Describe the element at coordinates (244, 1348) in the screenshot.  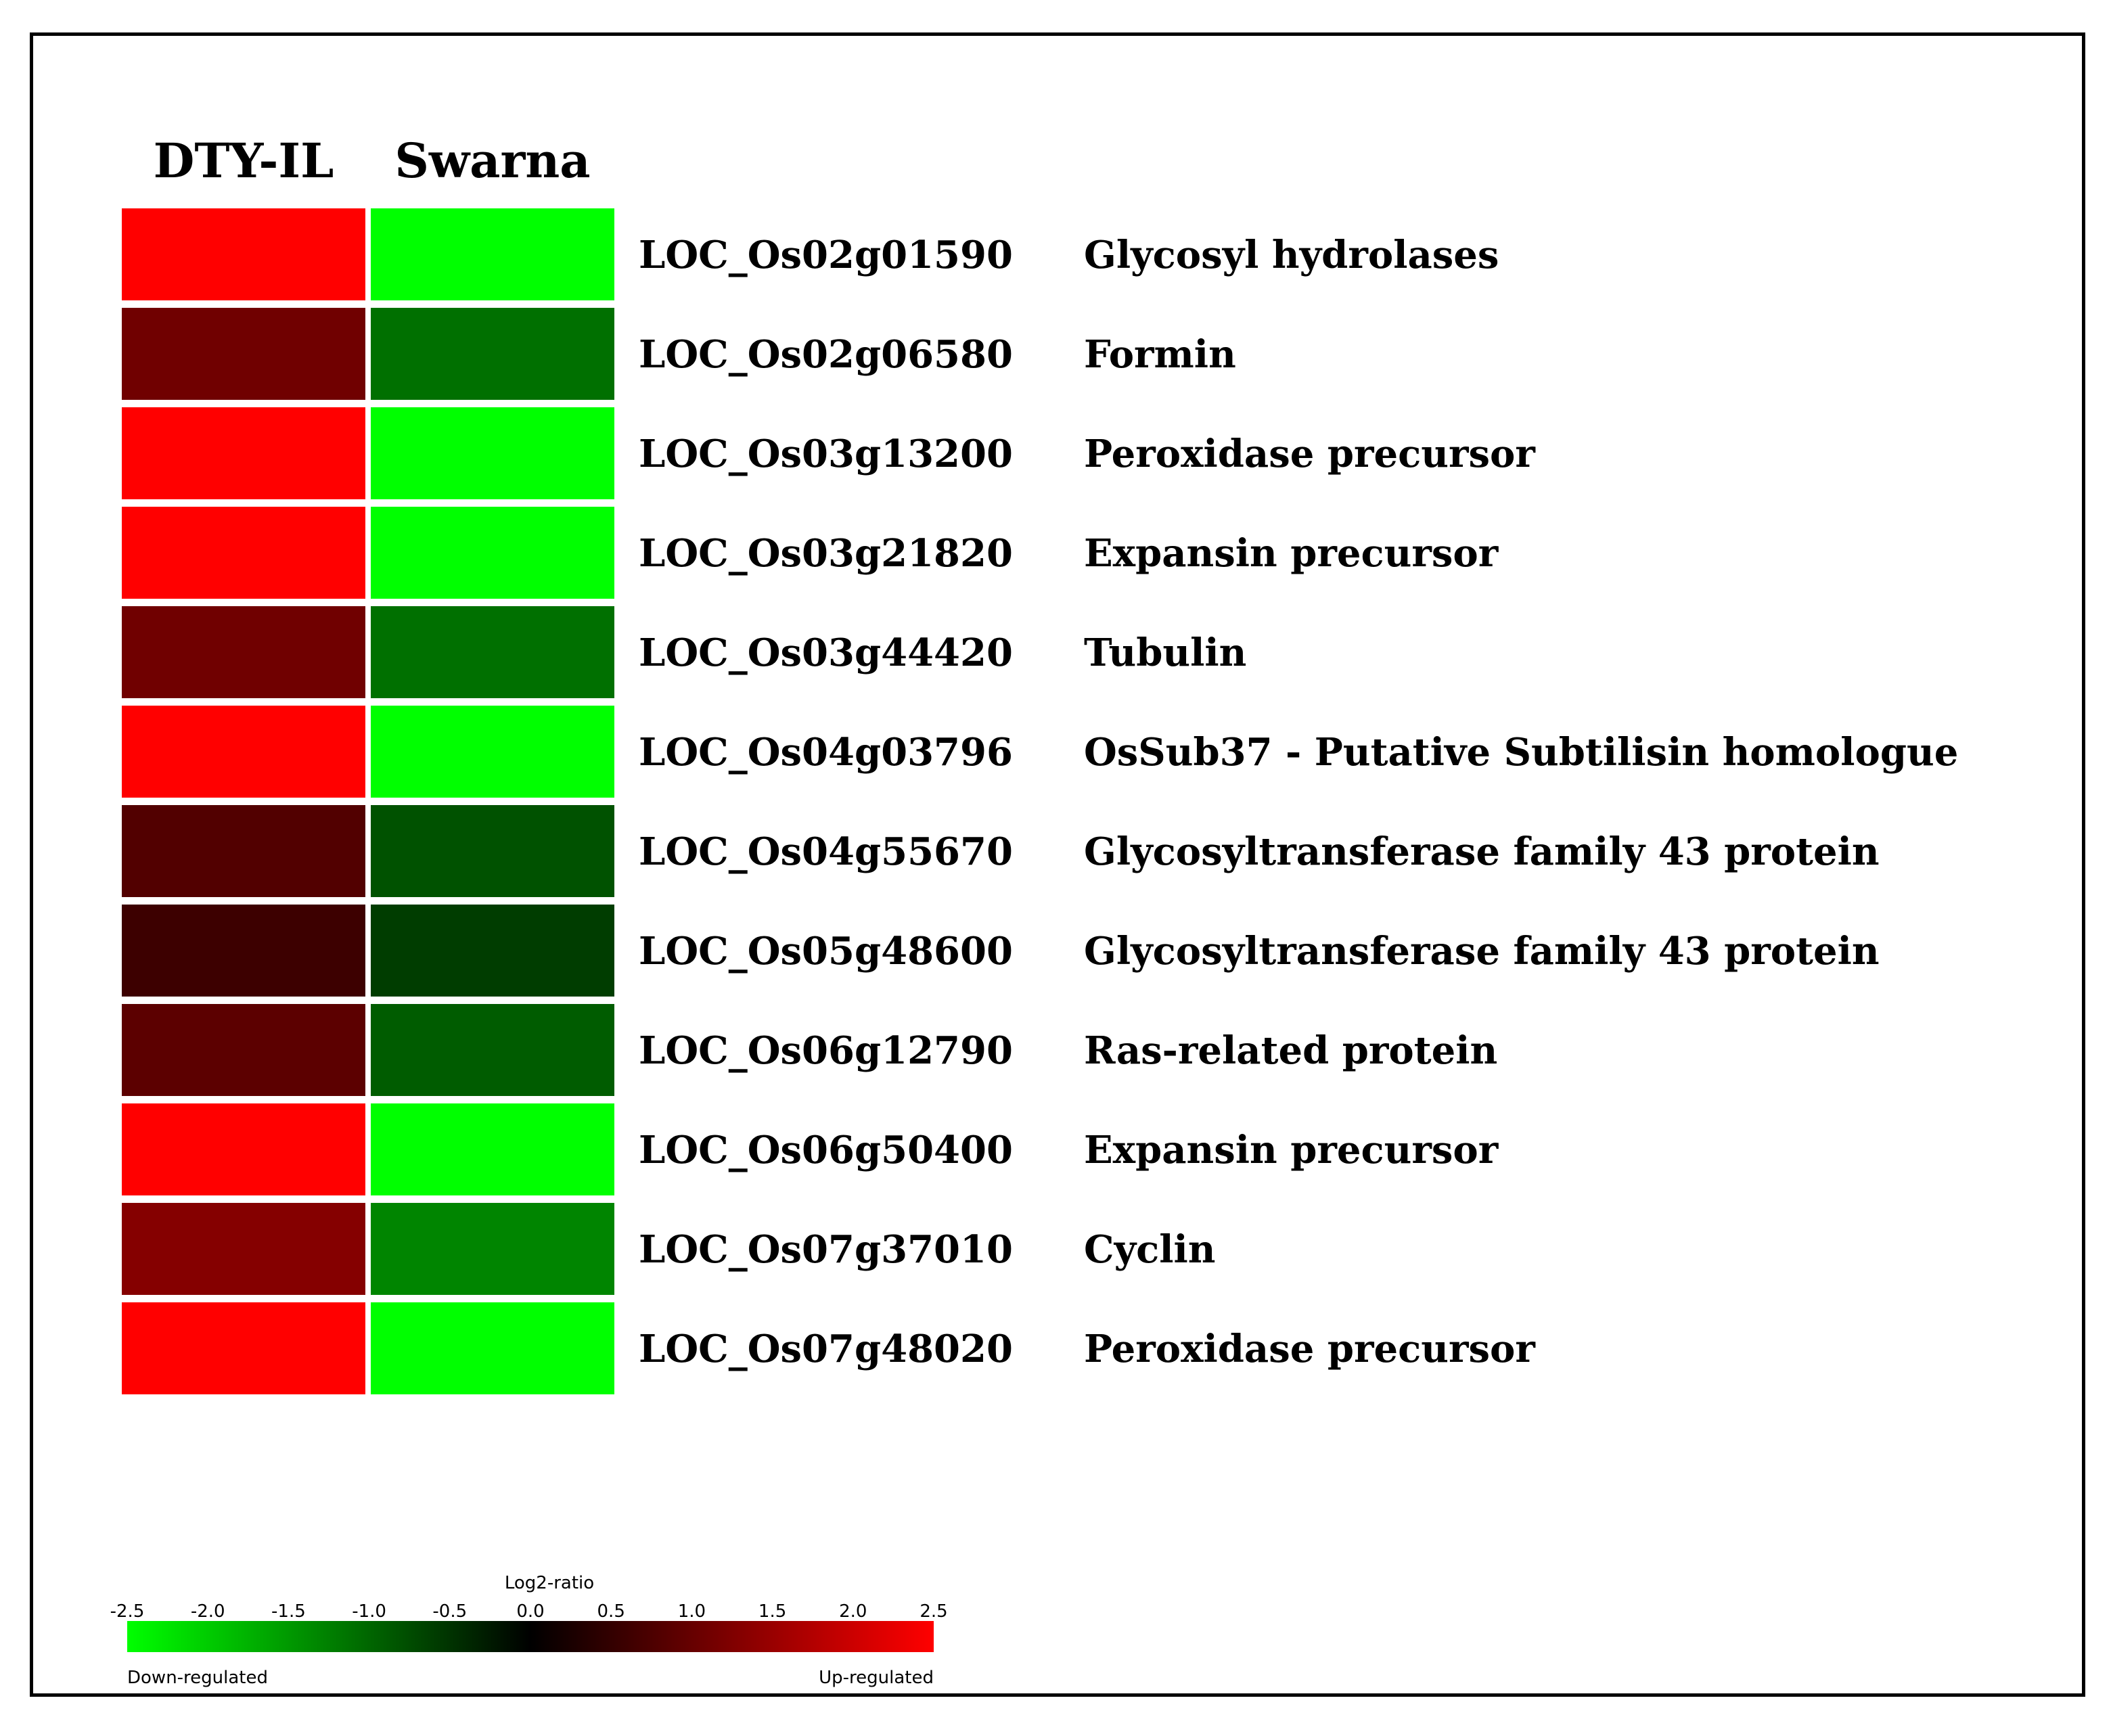
I see `heatmap-cell-r11-c0` at that location.